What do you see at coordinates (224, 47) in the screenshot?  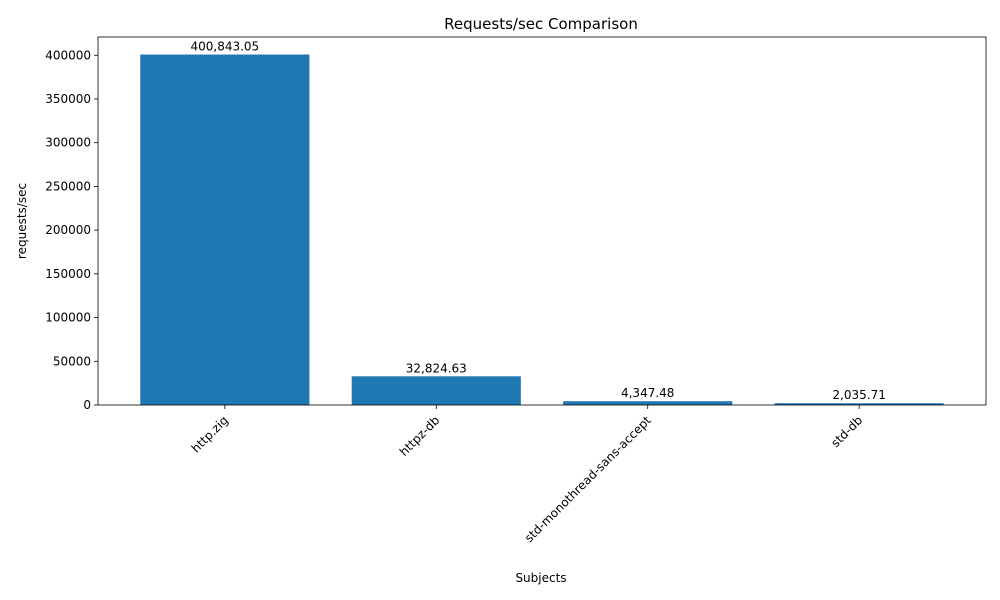 I see `data-label-1: 400,843.05` at bounding box center [224, 47].